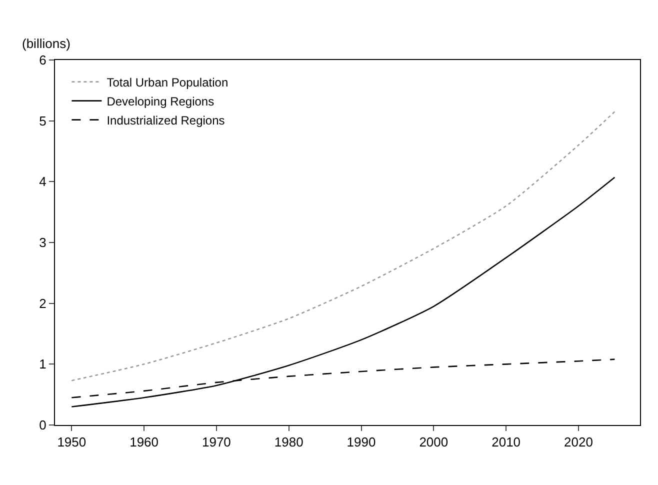  What do you see at coordinates (42, 303) in the screenshot?
I see `y-tick-label: 2` at bounding box center [42, 303].